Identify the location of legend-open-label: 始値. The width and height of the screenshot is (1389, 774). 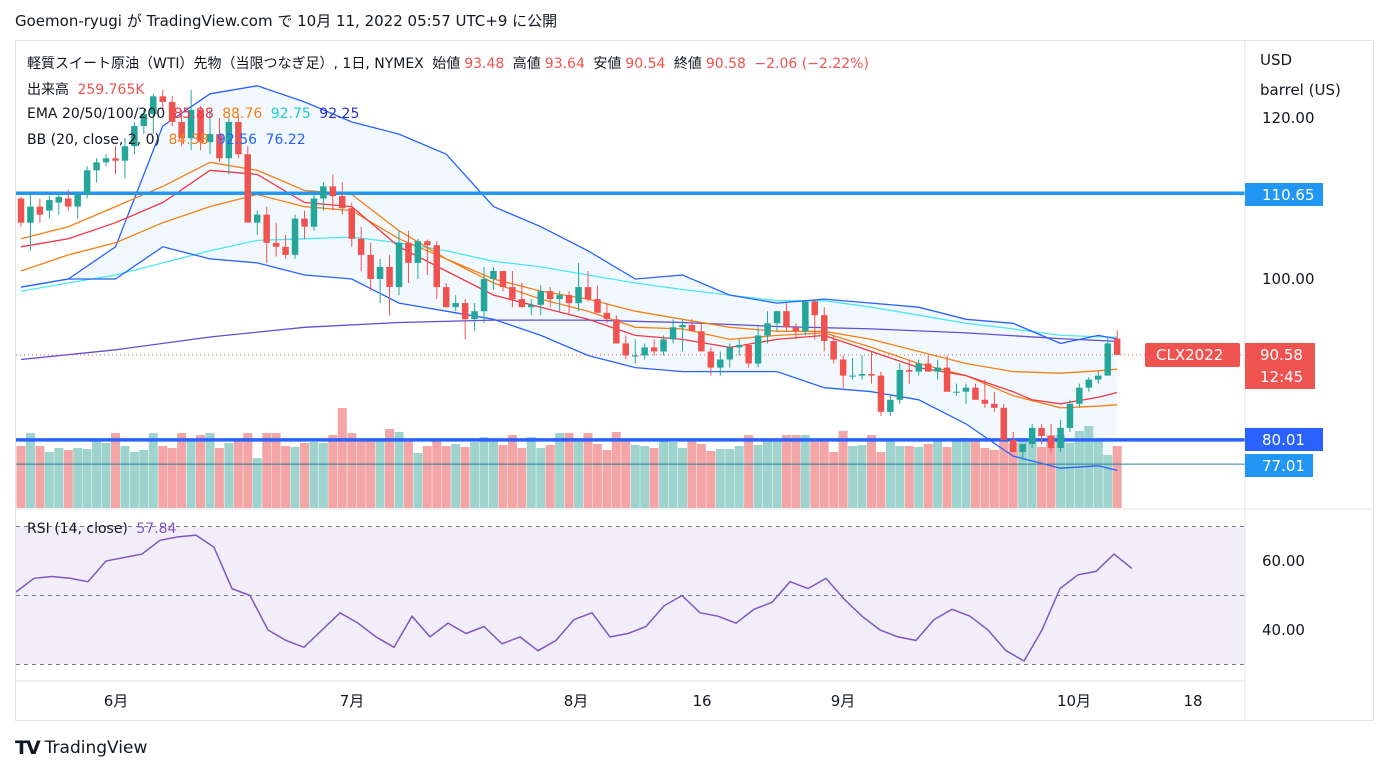
(446, 64).